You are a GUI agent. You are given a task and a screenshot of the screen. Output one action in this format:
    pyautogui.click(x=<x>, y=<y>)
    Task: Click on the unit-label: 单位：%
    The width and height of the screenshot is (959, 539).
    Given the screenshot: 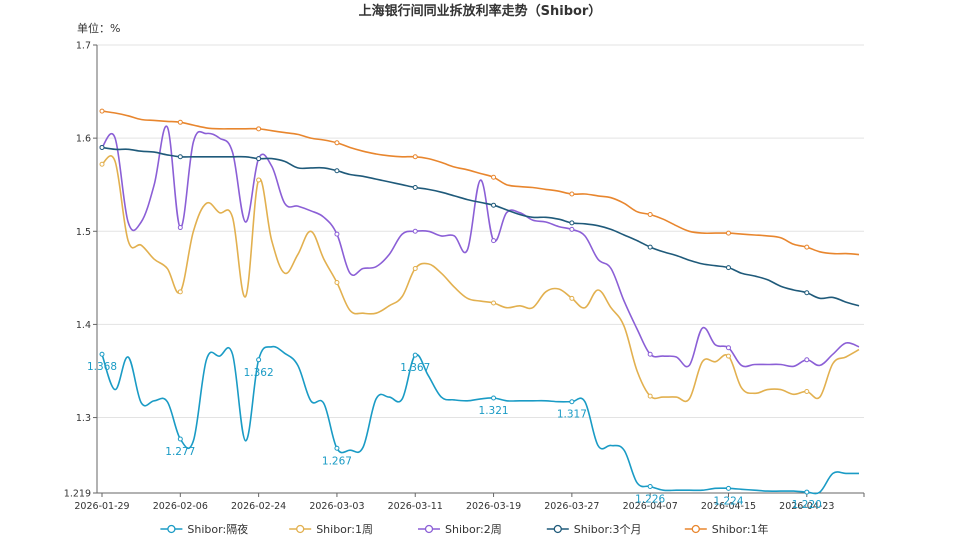 What is the action you would take?
    pyautogui.click(x=98, y=28)
    